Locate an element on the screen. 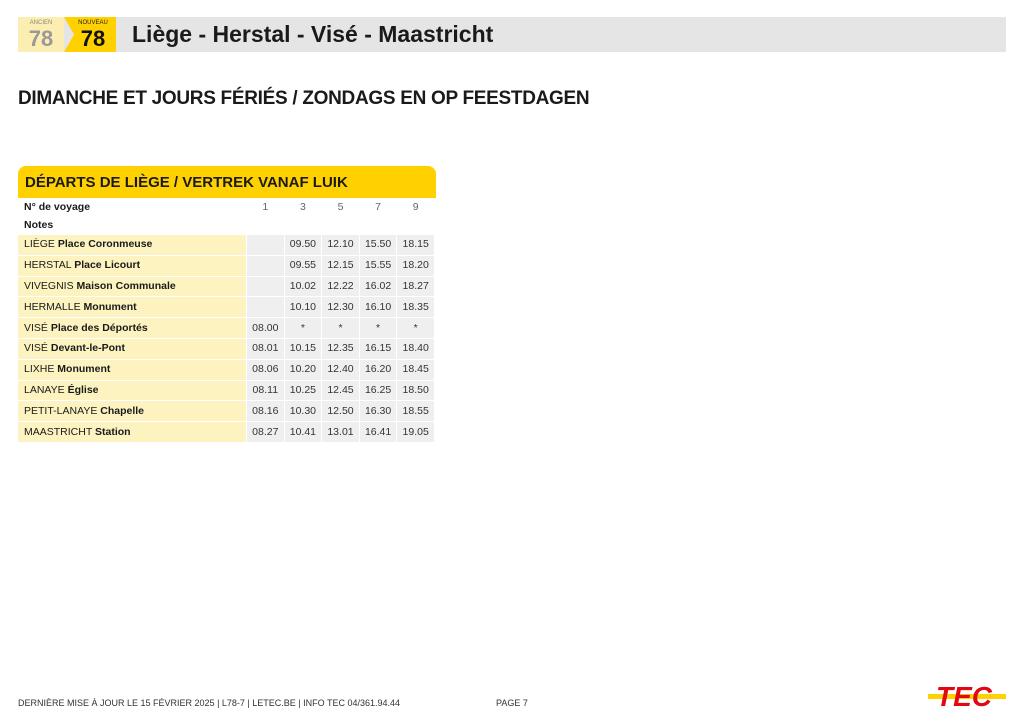 The height and width of the screenshot is (725, 1024). stop-place: Devant-le-Pont is located at coordinates (87, 348).